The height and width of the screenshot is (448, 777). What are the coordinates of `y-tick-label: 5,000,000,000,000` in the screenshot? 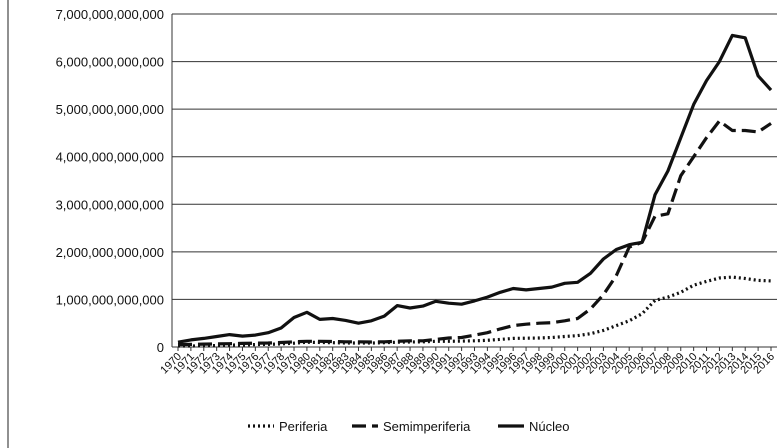 It's located at (110, 109).